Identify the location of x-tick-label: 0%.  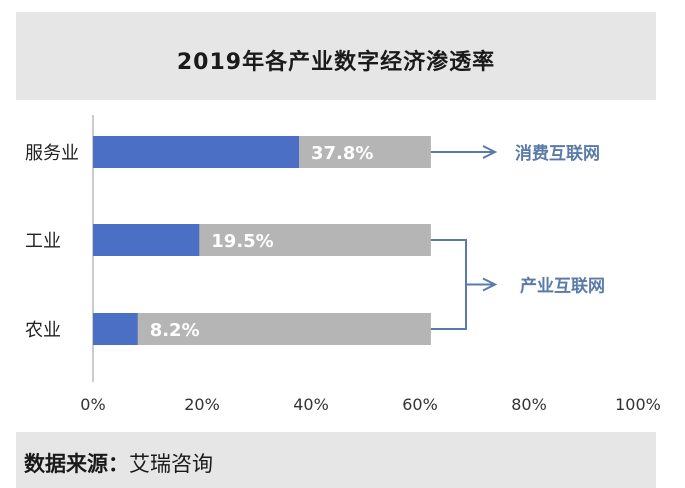
(92, 404).